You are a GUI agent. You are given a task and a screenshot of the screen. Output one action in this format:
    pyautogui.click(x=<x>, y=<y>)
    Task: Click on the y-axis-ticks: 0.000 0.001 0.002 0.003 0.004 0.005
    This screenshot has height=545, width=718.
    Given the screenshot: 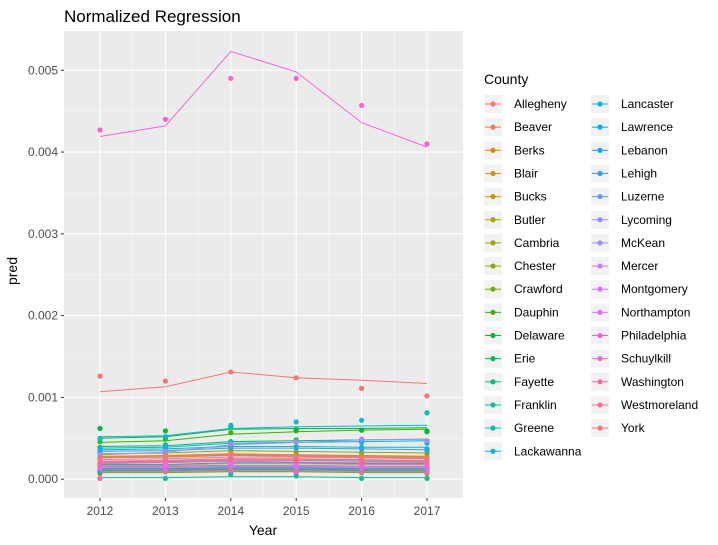 What is the action you would take?
    pyautogui.click(x=46, y=274)
    